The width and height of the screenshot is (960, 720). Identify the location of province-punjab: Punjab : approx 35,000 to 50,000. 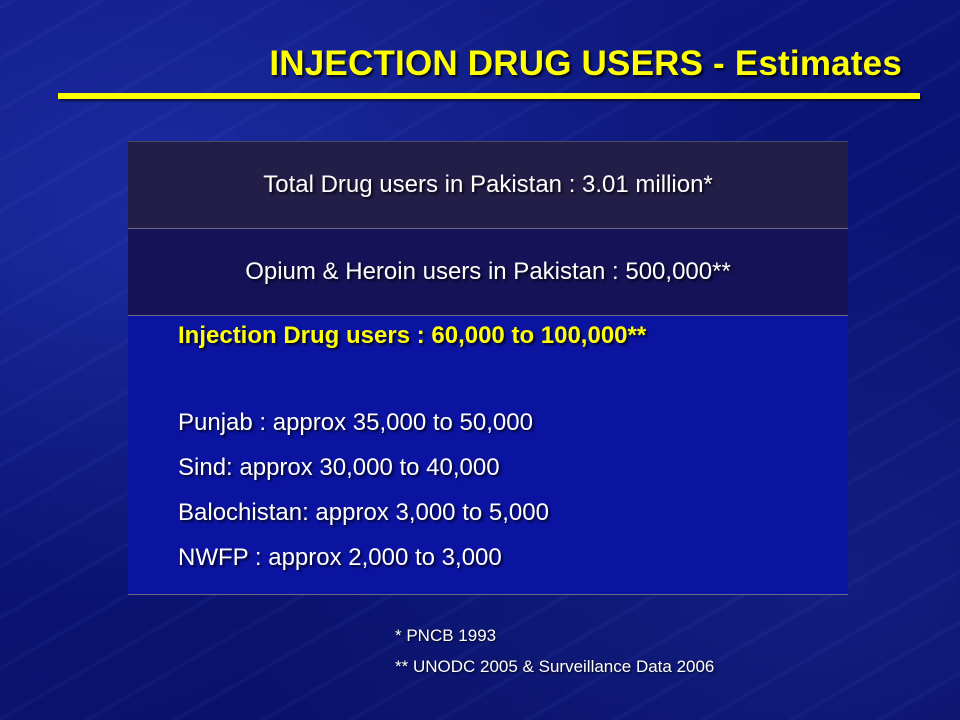
(355, 422).